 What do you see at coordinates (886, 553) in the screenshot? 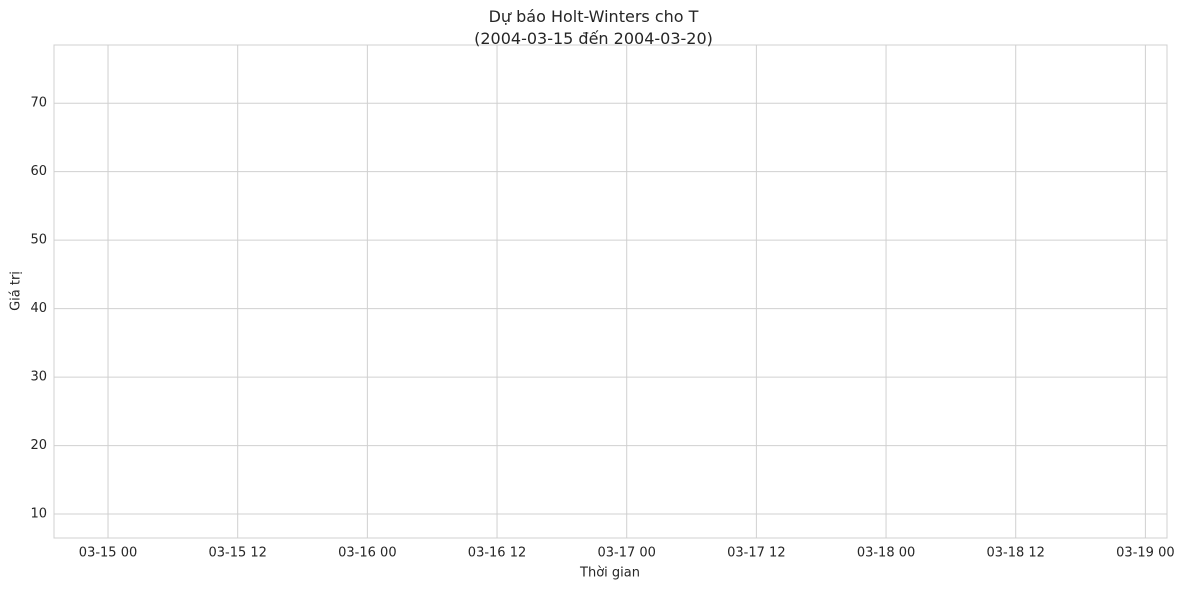
I see `x-tick-label: 03-18 00` at bounding box center [886, 553].